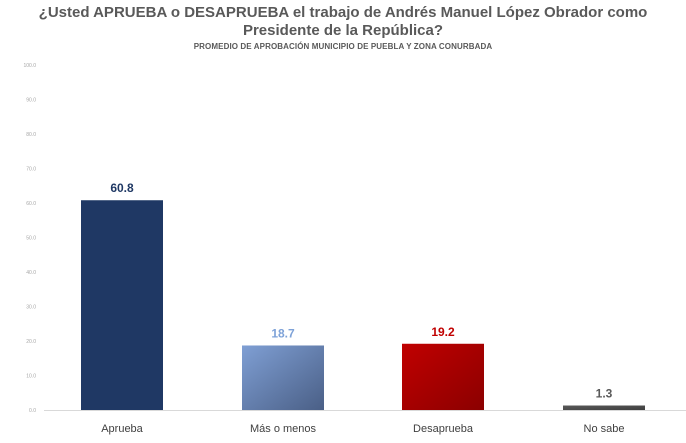 The width and height of the screenshot is (686, 443). I want to click on category-label-no-sabe: No sabe, so click(604, 429).